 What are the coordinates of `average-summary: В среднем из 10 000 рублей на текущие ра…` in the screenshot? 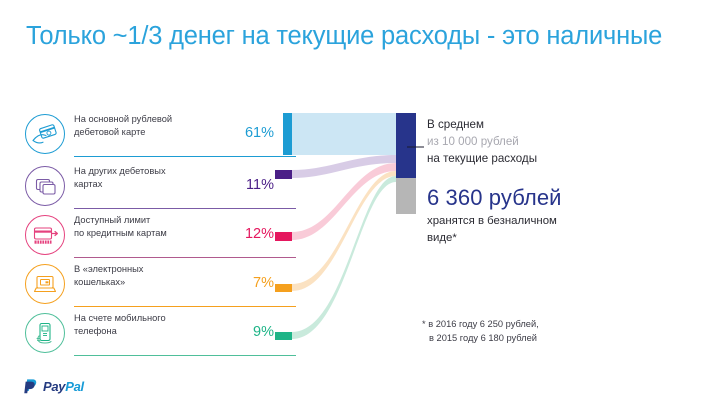 It's located at (567, 142).